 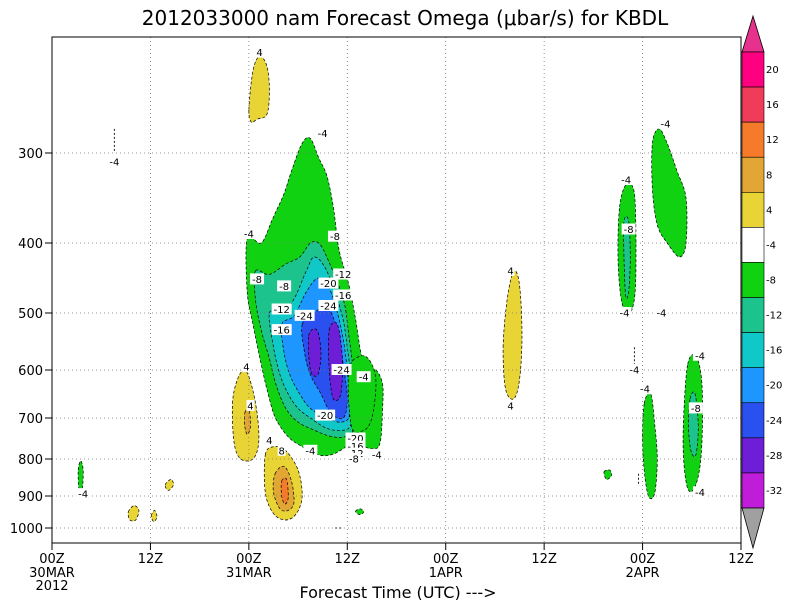 I want to click on x-tick-sublabel-0-1: 2012, so click(x=51, y=586).